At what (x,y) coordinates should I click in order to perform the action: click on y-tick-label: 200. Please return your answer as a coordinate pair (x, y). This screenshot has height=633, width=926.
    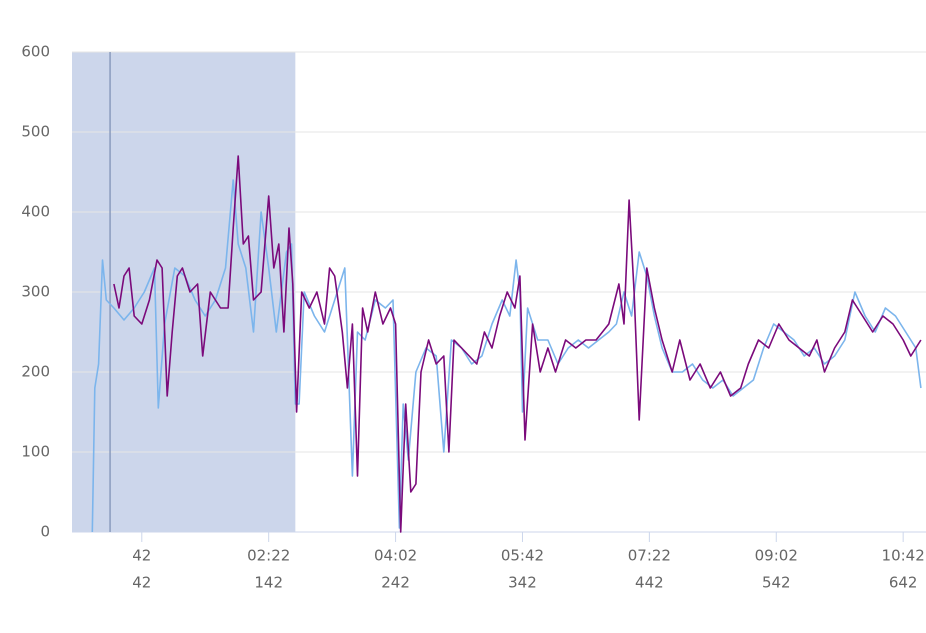
    Looking at the image, I should click on (35, 372).